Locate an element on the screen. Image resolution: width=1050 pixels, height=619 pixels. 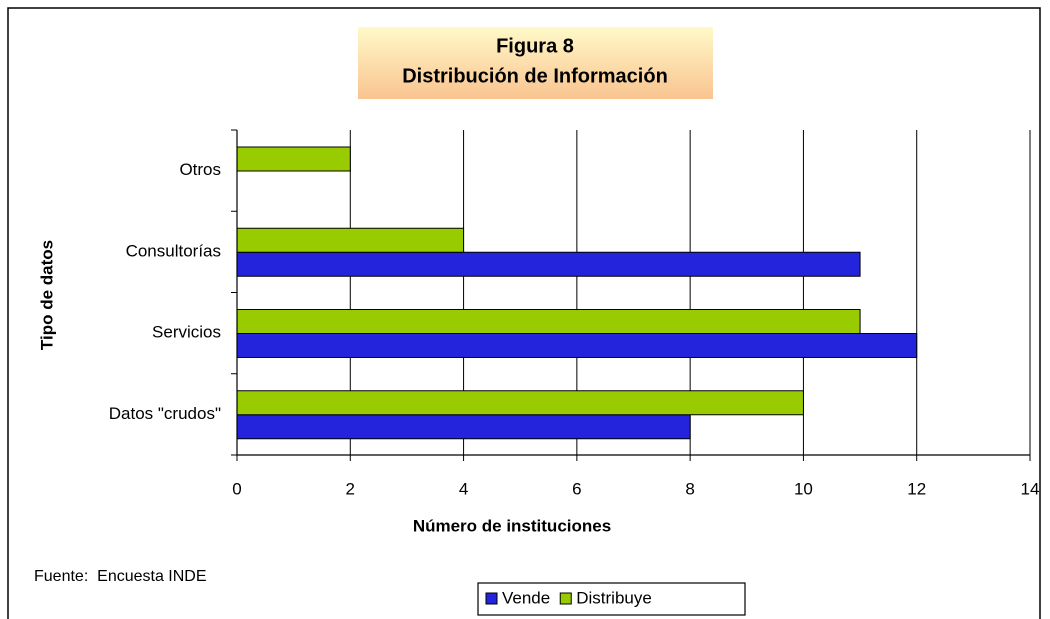
title-box is located at coordinates (535, 63).